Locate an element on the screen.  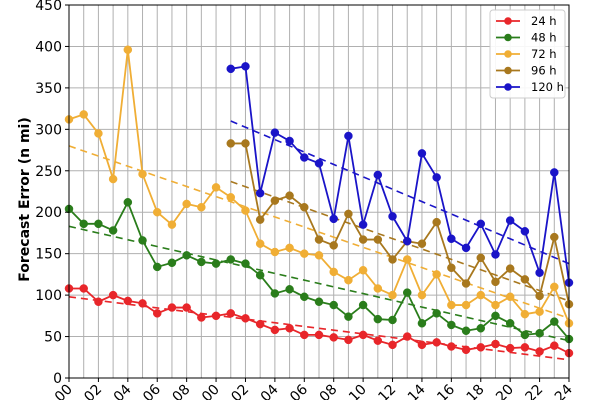
x-tick-label: 10 is located at coordinates (358, 391).